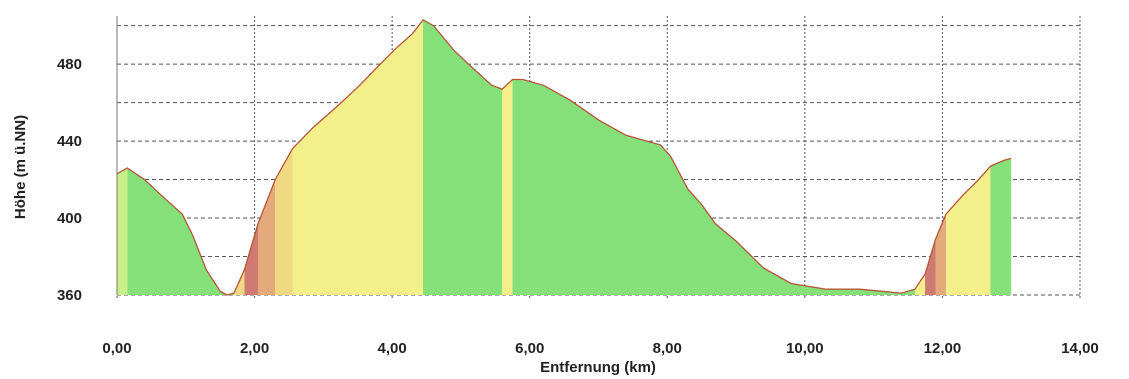  I want to click on x-tick-label: 12,00, so click(943, 348).